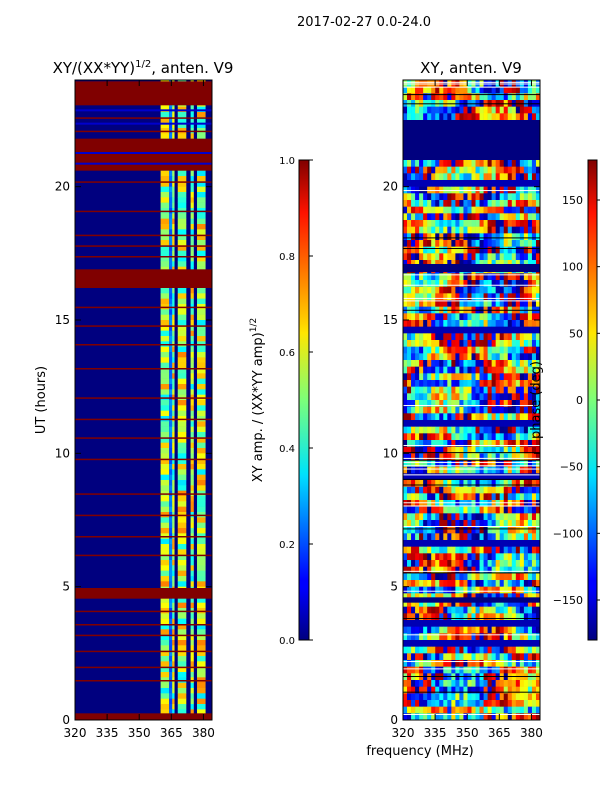  What do you see at coordinates (572, 200) in the screenshot?
I see `phase-colorbar-tick-label: 150` at bounding box center [572, 200].